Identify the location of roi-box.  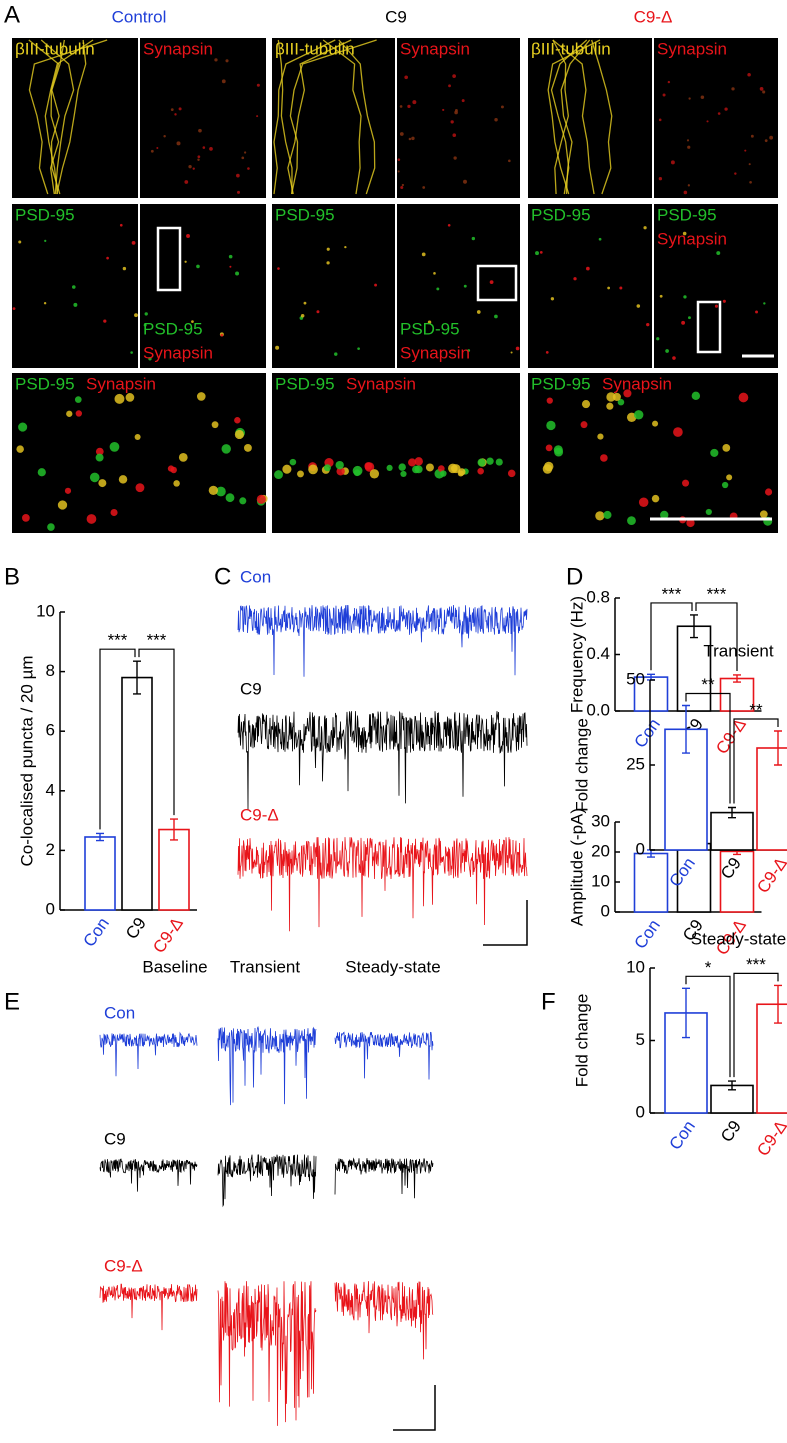
(709, 327).